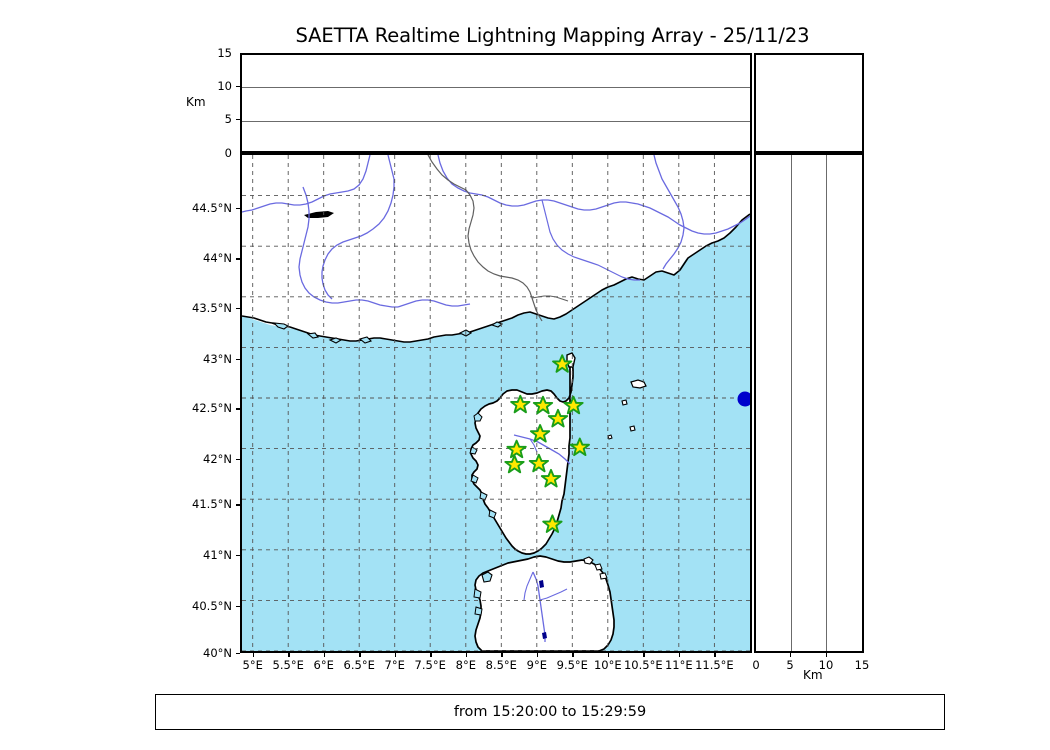  What do you see at coordinates (228, 119) in the screenshot?
I see `altitude-tick-5: 5` at bounding box center [228, 119].